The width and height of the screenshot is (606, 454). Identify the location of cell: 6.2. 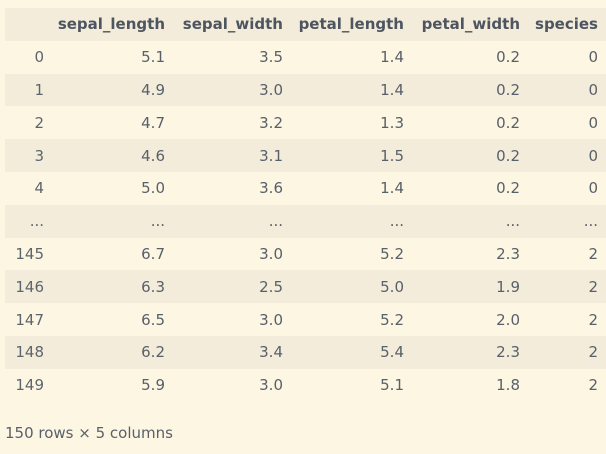
(153, 352).